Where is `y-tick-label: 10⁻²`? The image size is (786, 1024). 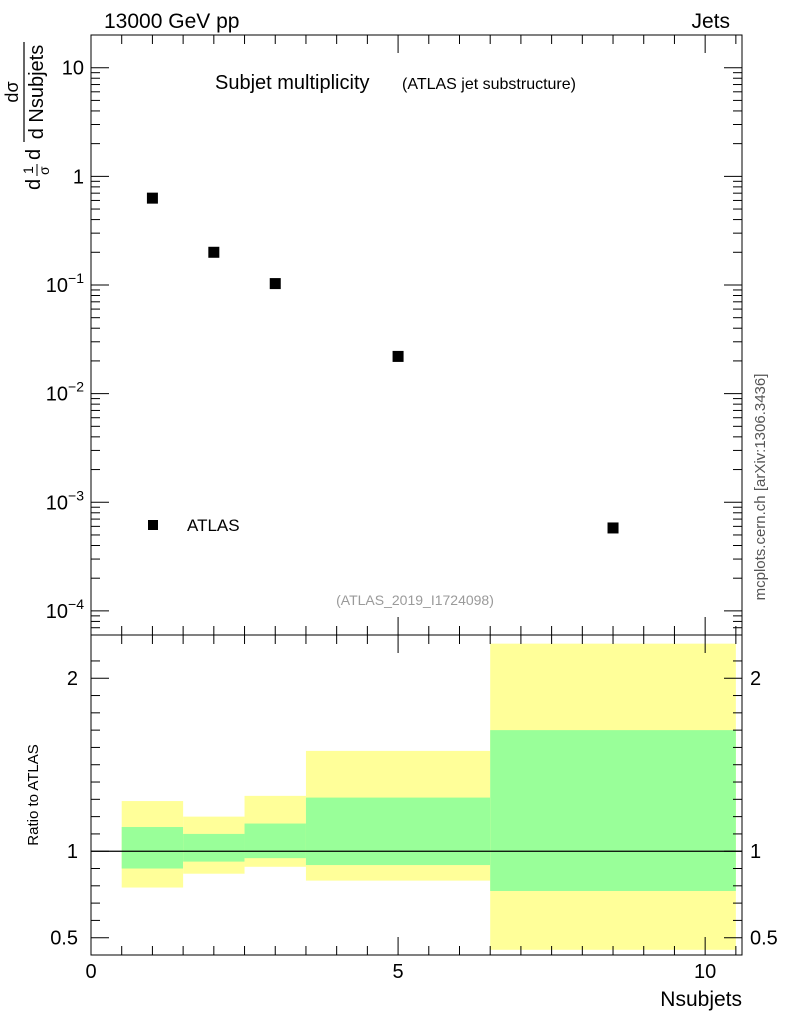
y-tick-label: 10⁻² is located at coordinates (65, 392).